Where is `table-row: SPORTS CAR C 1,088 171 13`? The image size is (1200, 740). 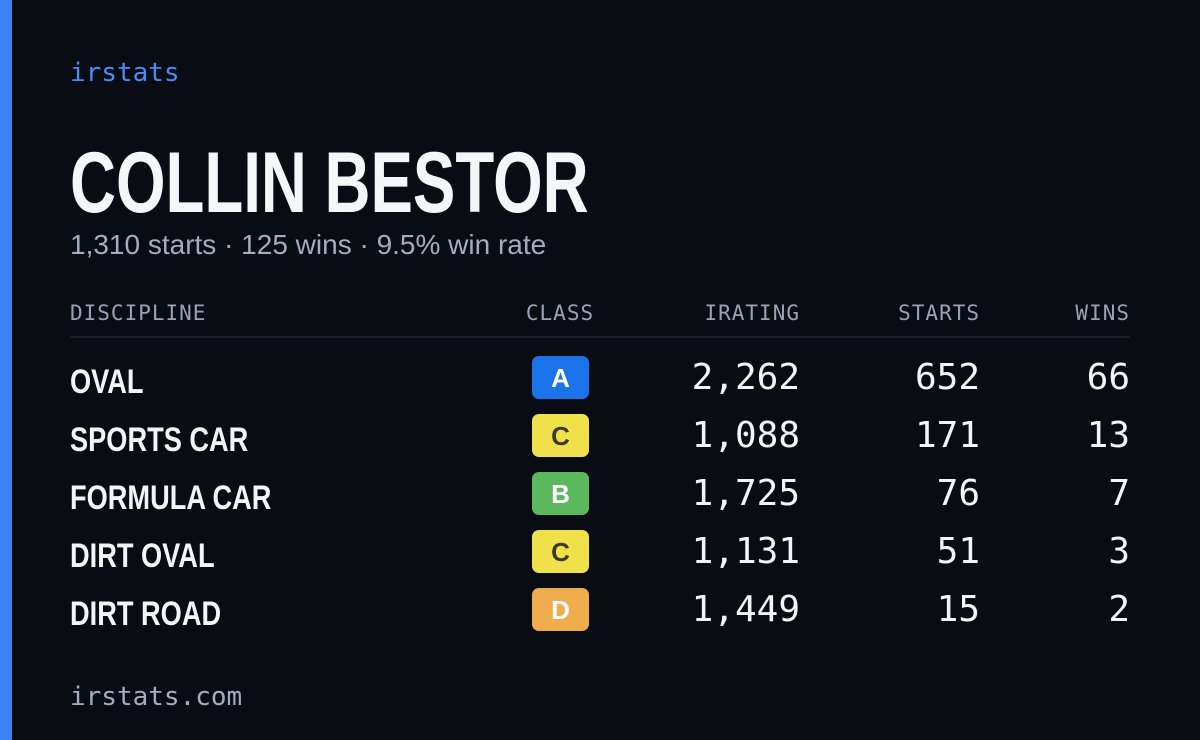
table-row: SPORTS CAR C 1,088 171 13 is located at coordinates (600, 439).